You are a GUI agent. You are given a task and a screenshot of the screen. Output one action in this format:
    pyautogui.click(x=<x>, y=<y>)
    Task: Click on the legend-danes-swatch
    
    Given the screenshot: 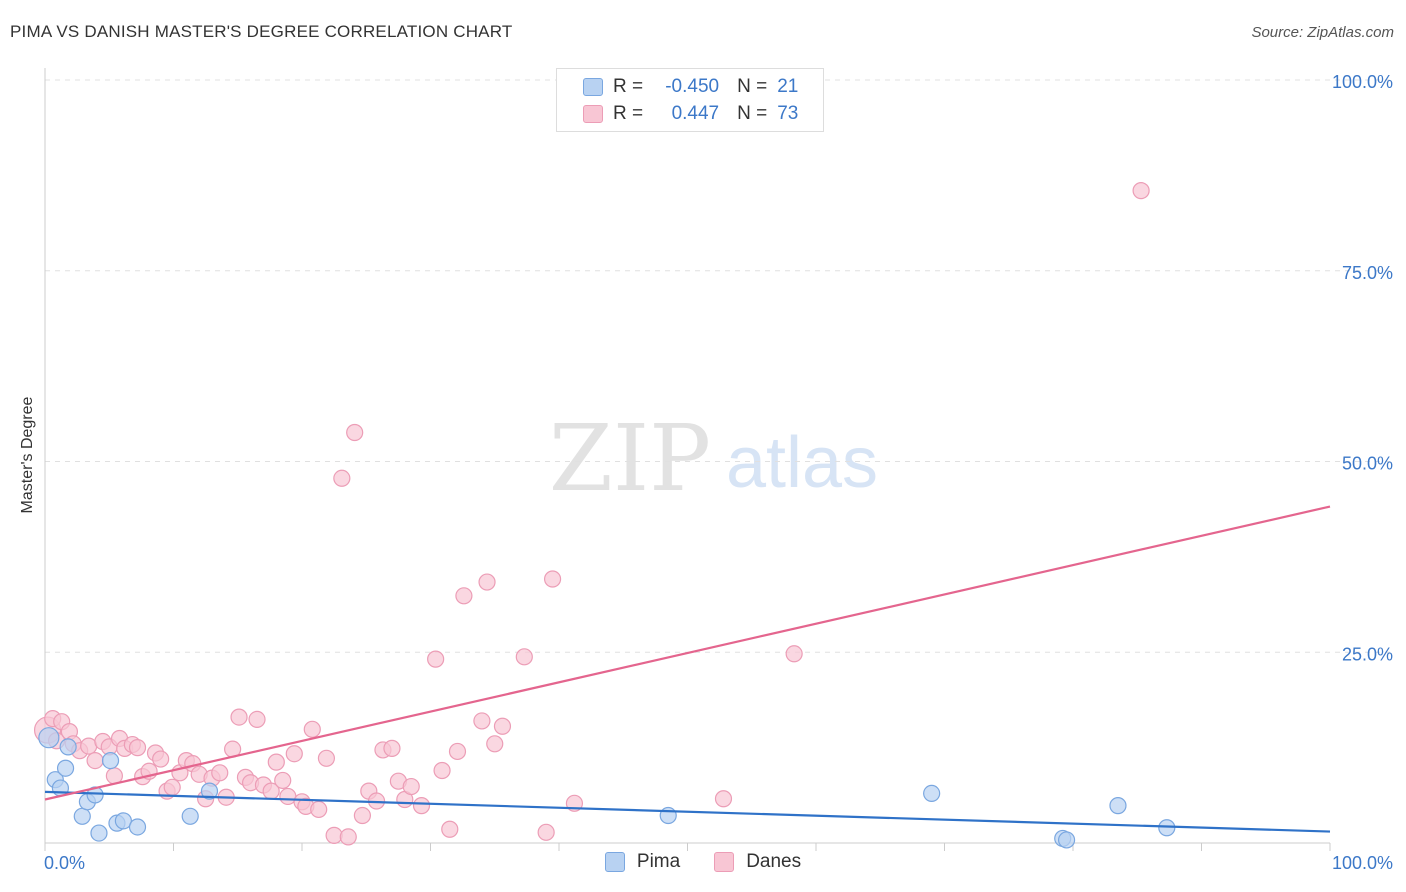 What is the action you would take?
    pyautogui.click(x=724, y=862)
    